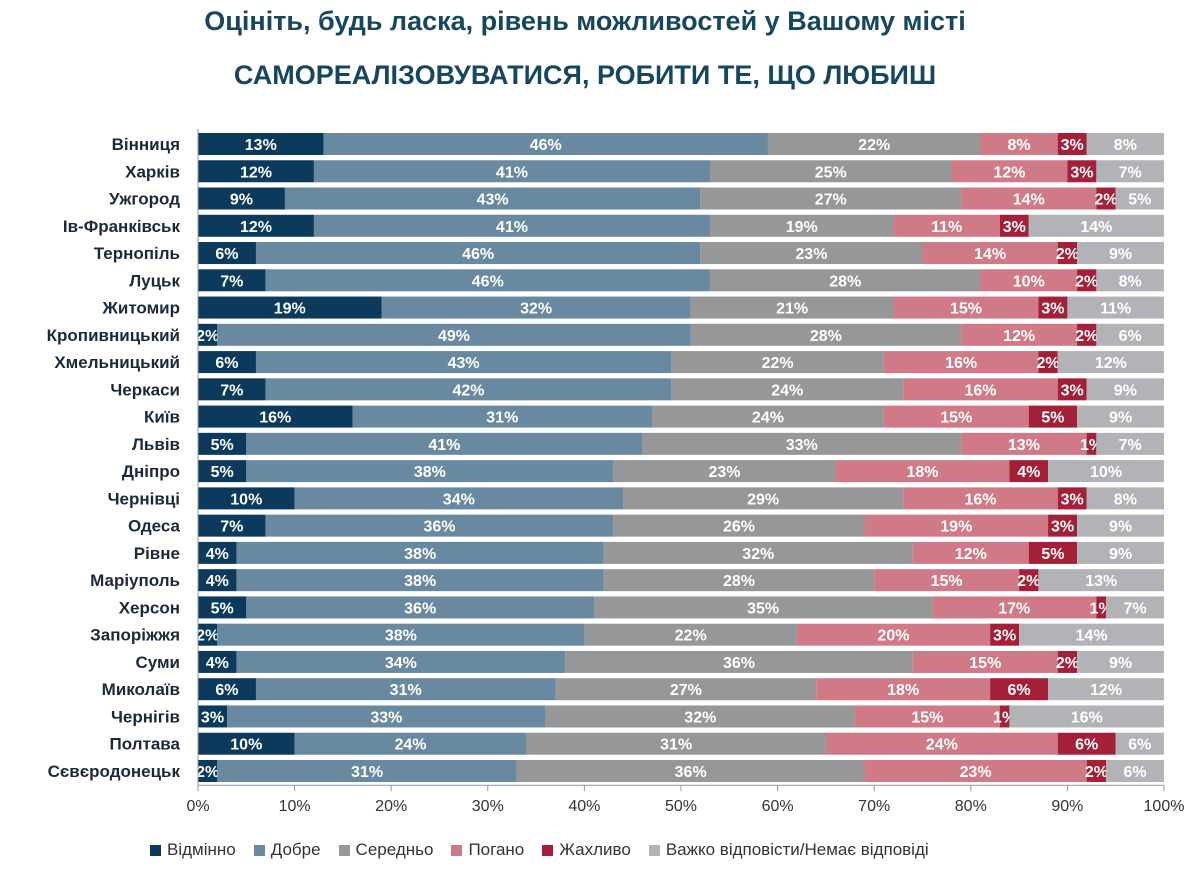 This screenshot has width=1200, height=876. I want to click on legend-item: Погано, so click(487, 850).